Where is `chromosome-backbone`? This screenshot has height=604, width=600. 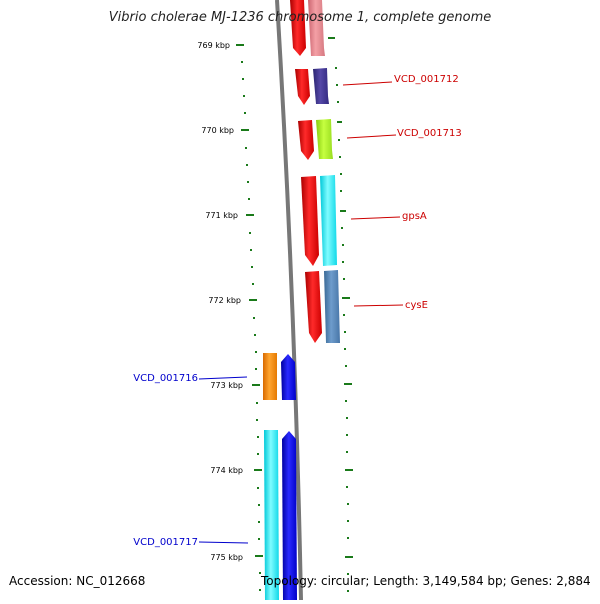 chromosome-backbone is located at coordinates (289, 300).